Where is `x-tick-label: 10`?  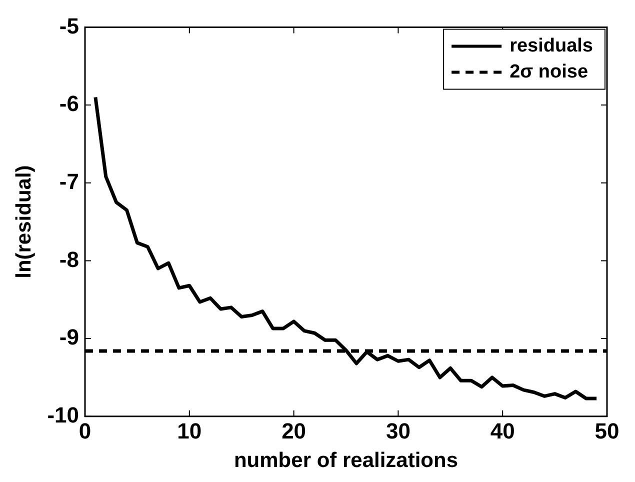 x-tick-label: 10 is located at coordinates (189, 431).